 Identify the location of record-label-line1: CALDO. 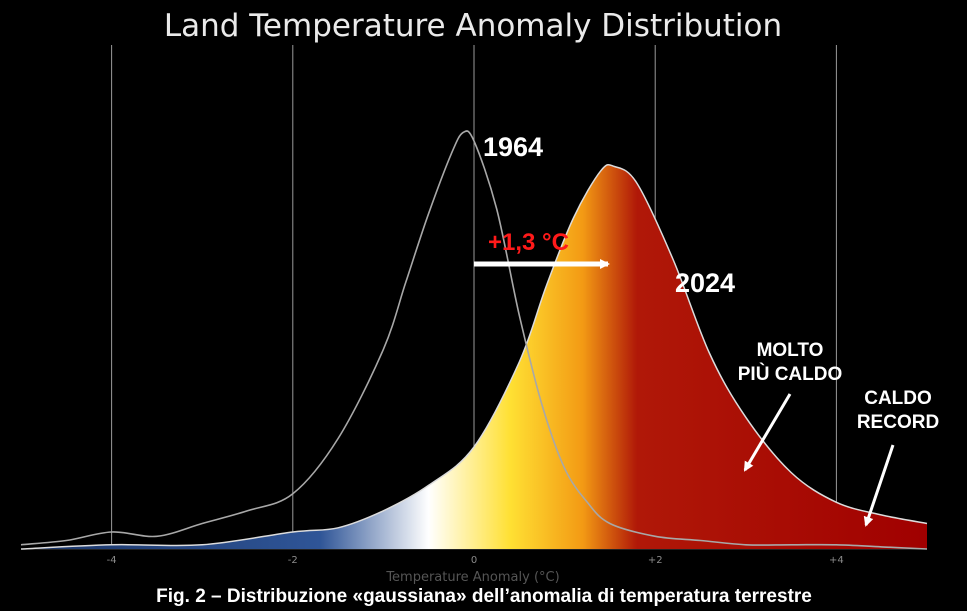
(898, 398).